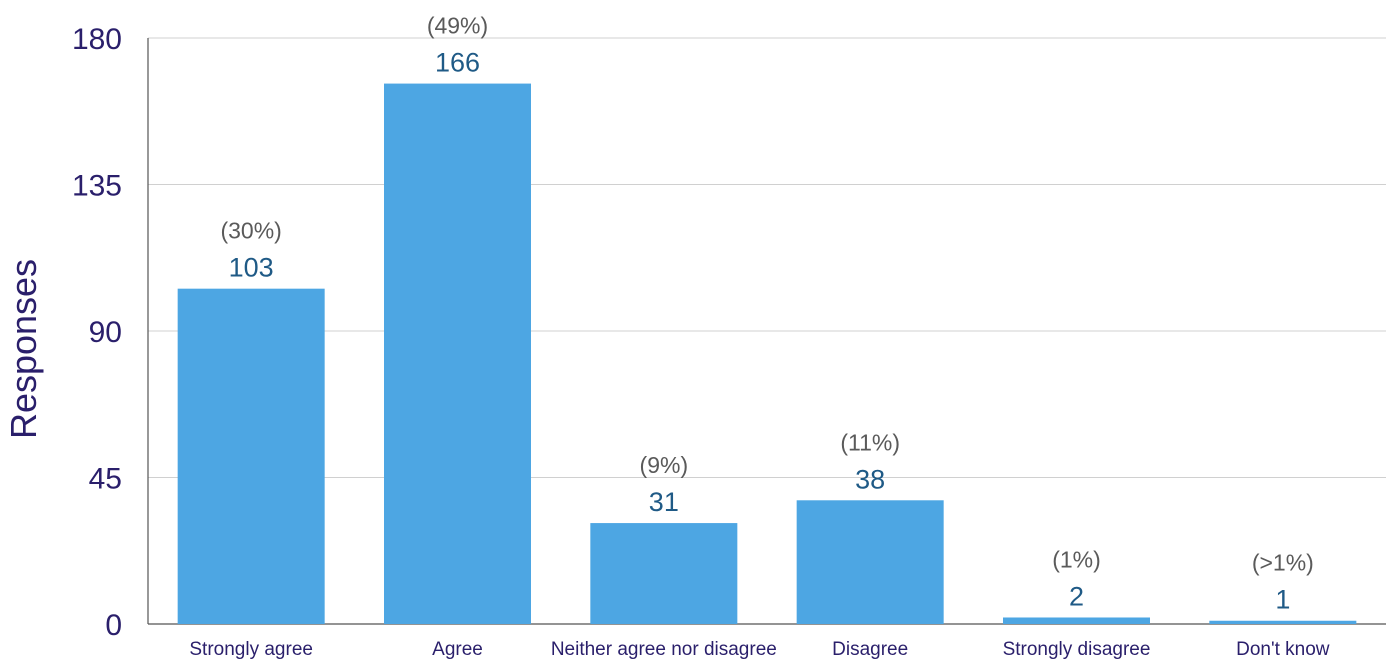  I want to click on y-axis-ticks: 0 45 90 135 180, so click(97, 332).